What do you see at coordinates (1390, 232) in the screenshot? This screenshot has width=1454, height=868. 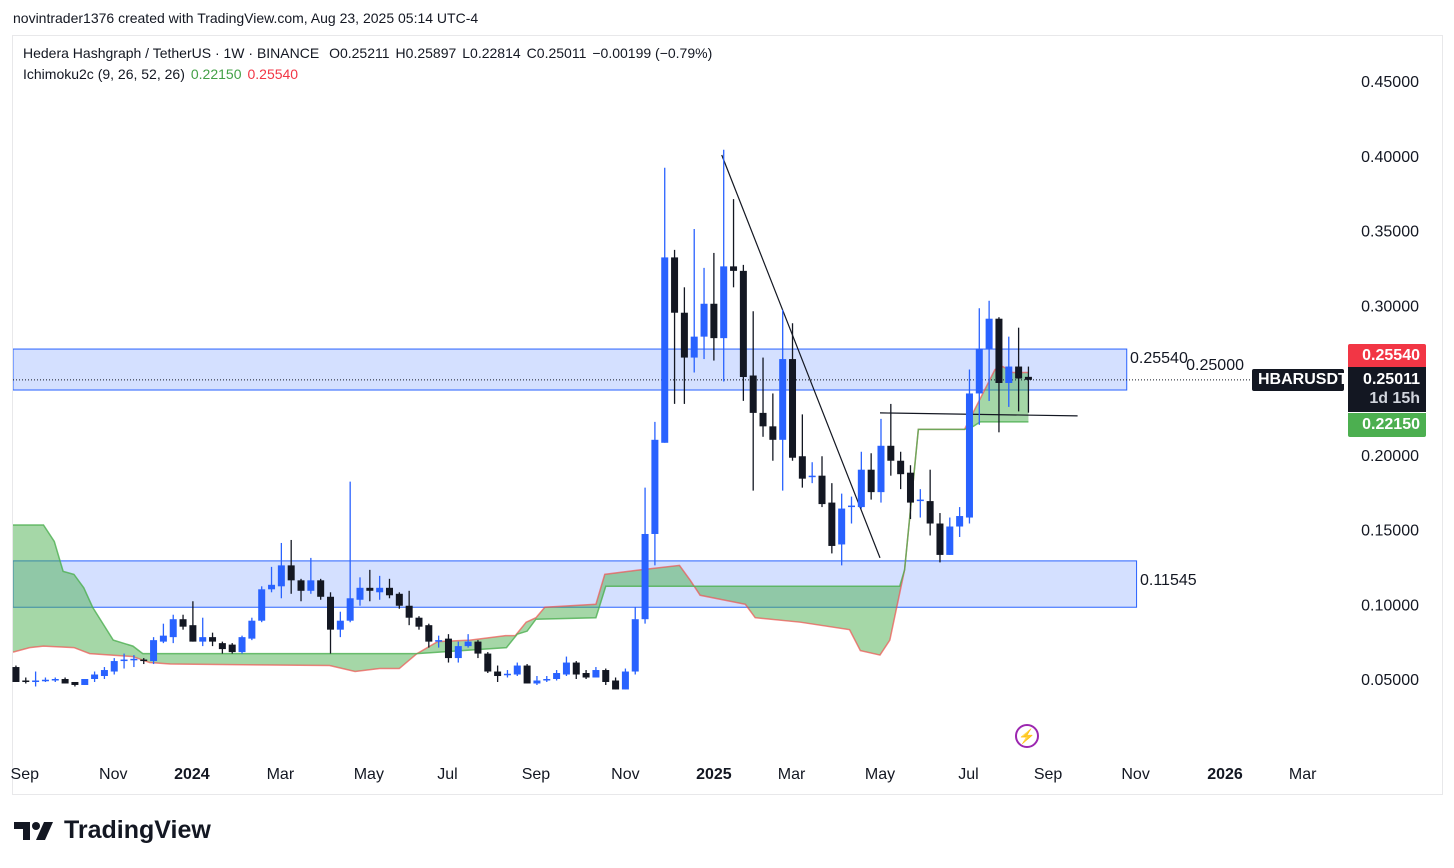 I see `price-tick-label: 0.35000` at bounding box center [1390, 232].